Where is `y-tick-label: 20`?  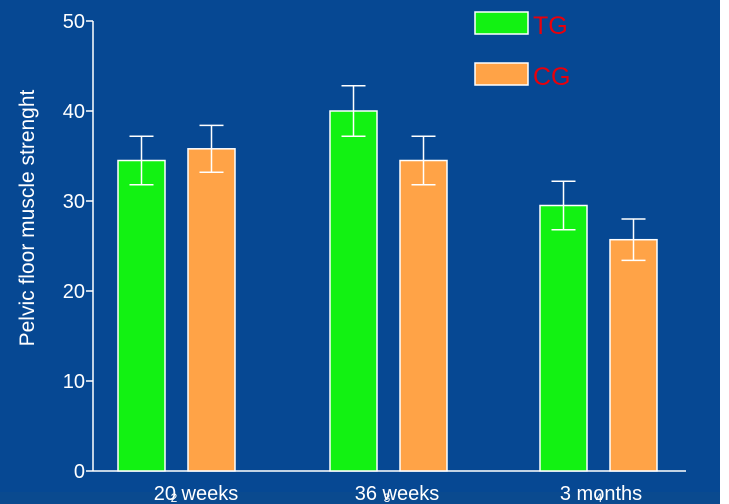 y-tick-label: 20 is located at coordinates (74, 292).